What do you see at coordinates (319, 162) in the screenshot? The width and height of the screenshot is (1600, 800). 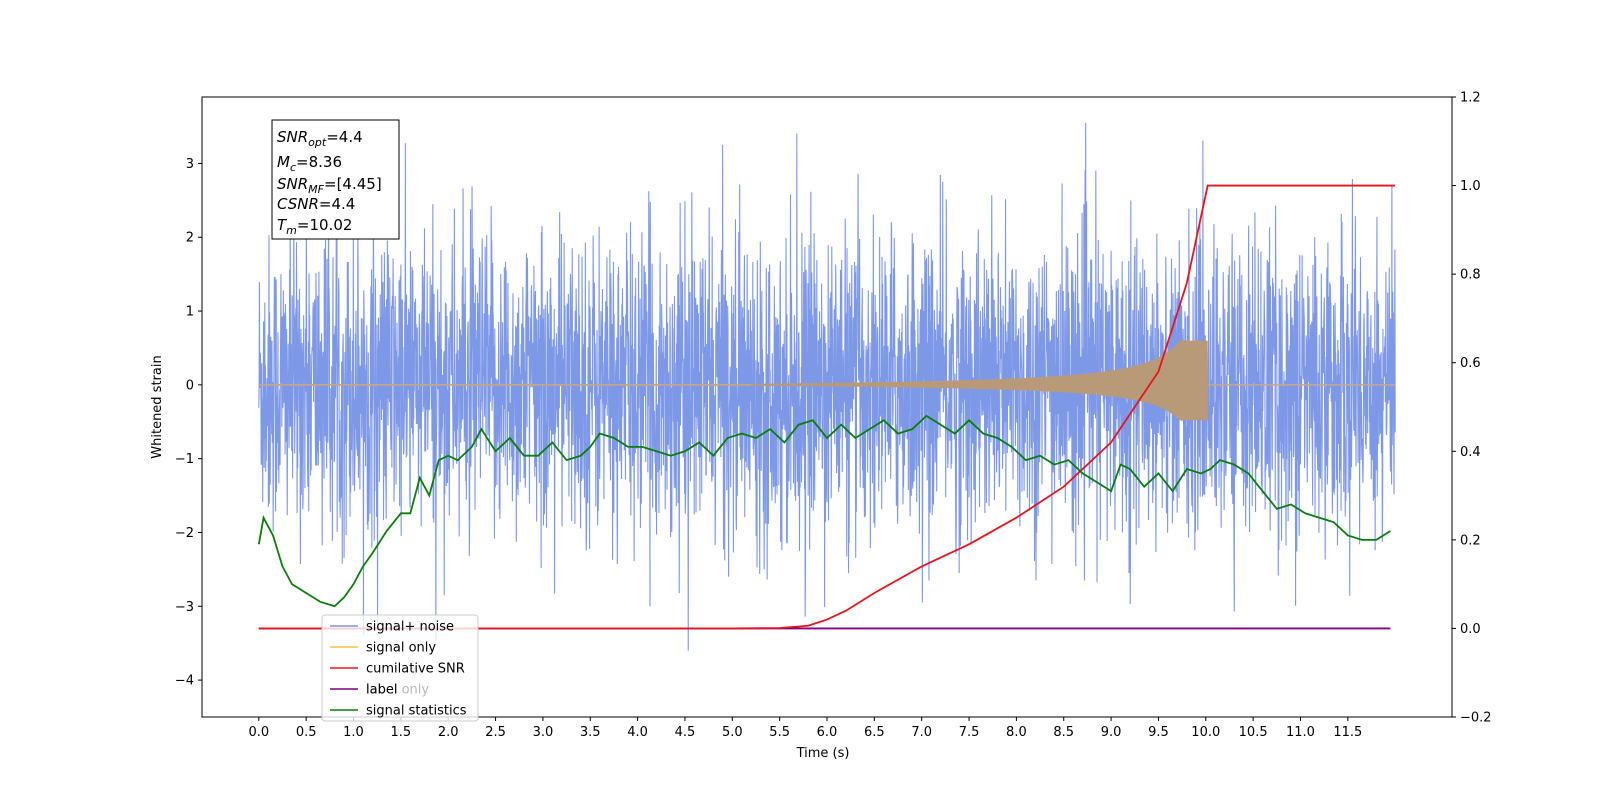 I see `annotation-mc: =8.36` at bounding box center [319, 162].